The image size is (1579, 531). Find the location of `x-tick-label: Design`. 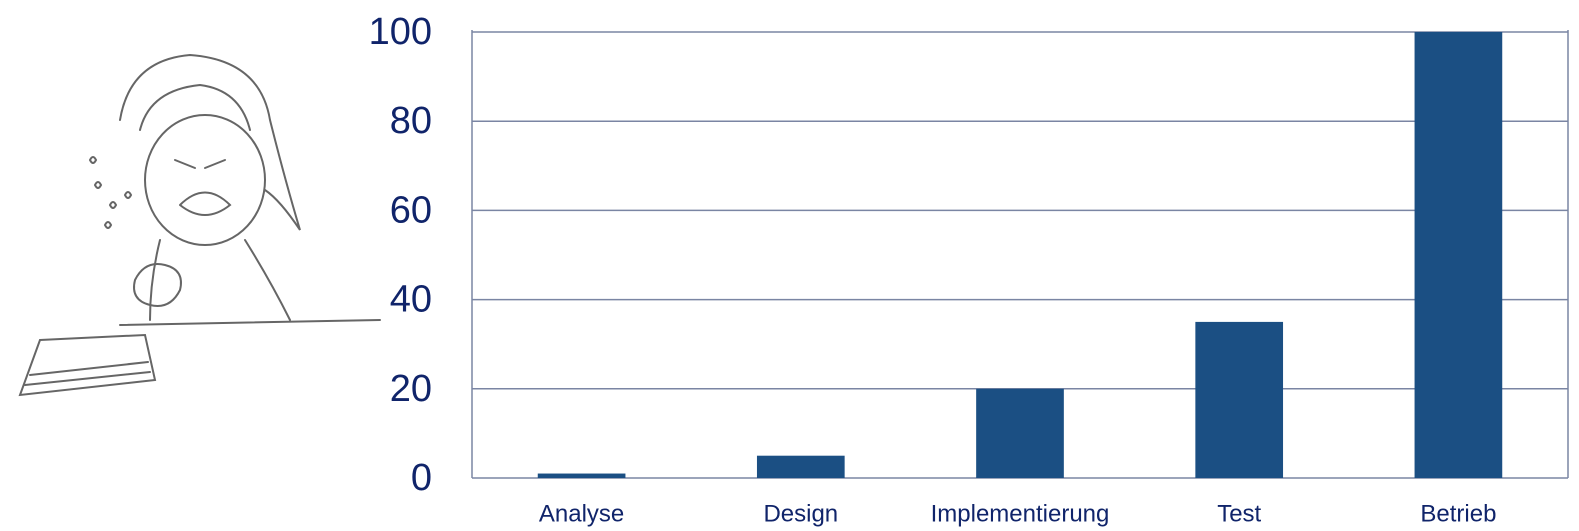

x-tick-label: Design is located at coordinates (800, 513).